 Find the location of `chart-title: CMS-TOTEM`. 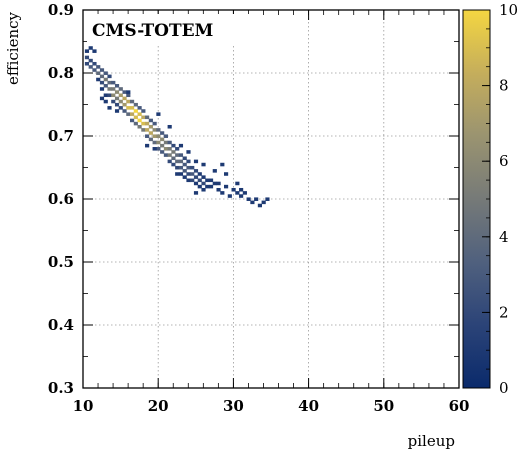

chart-title: CMS-TOTEM is located at coordinates (153, 31).